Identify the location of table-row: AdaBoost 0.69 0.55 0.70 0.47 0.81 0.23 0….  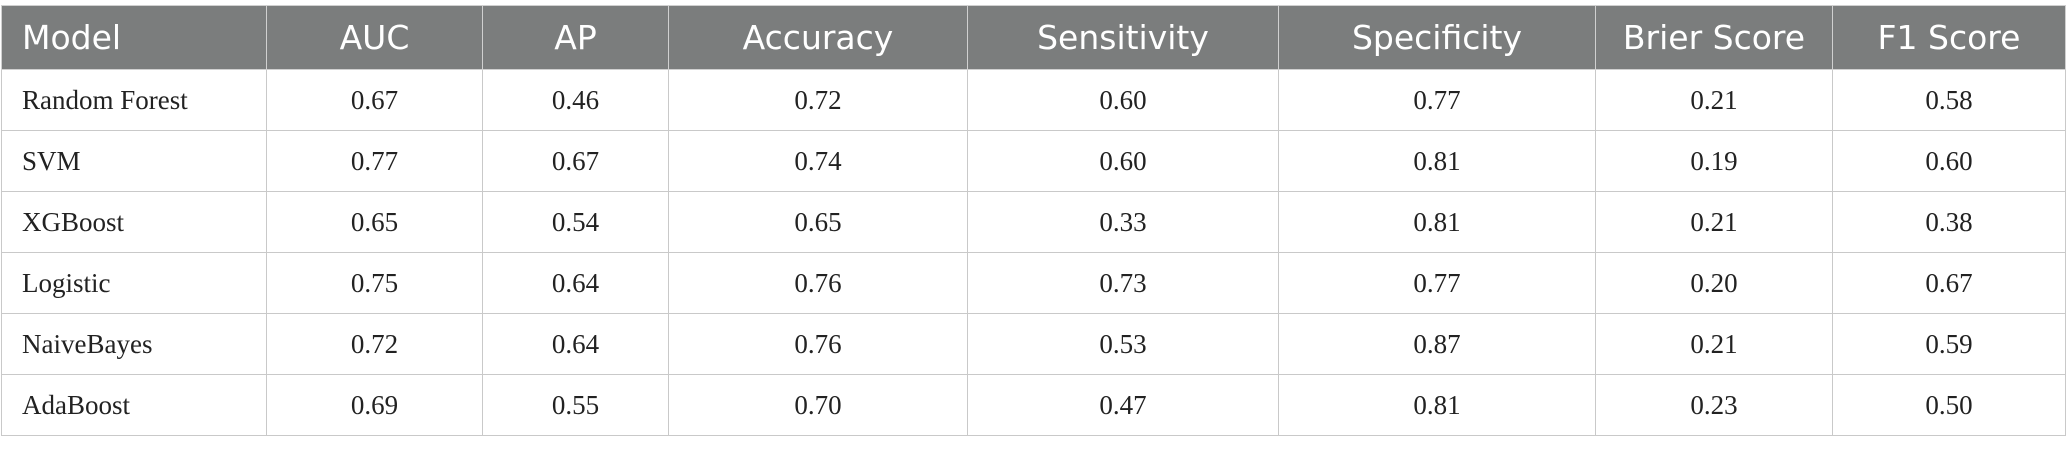
(1033, 405).